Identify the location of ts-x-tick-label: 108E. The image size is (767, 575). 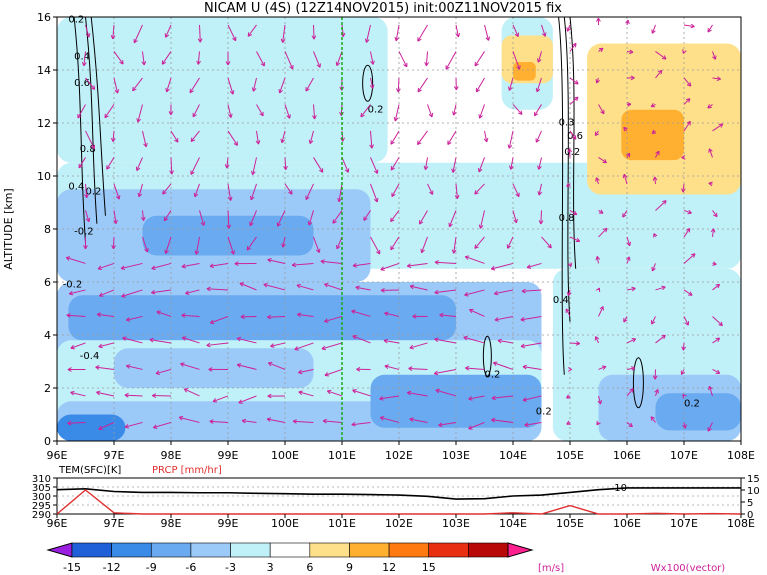
(741, 523).